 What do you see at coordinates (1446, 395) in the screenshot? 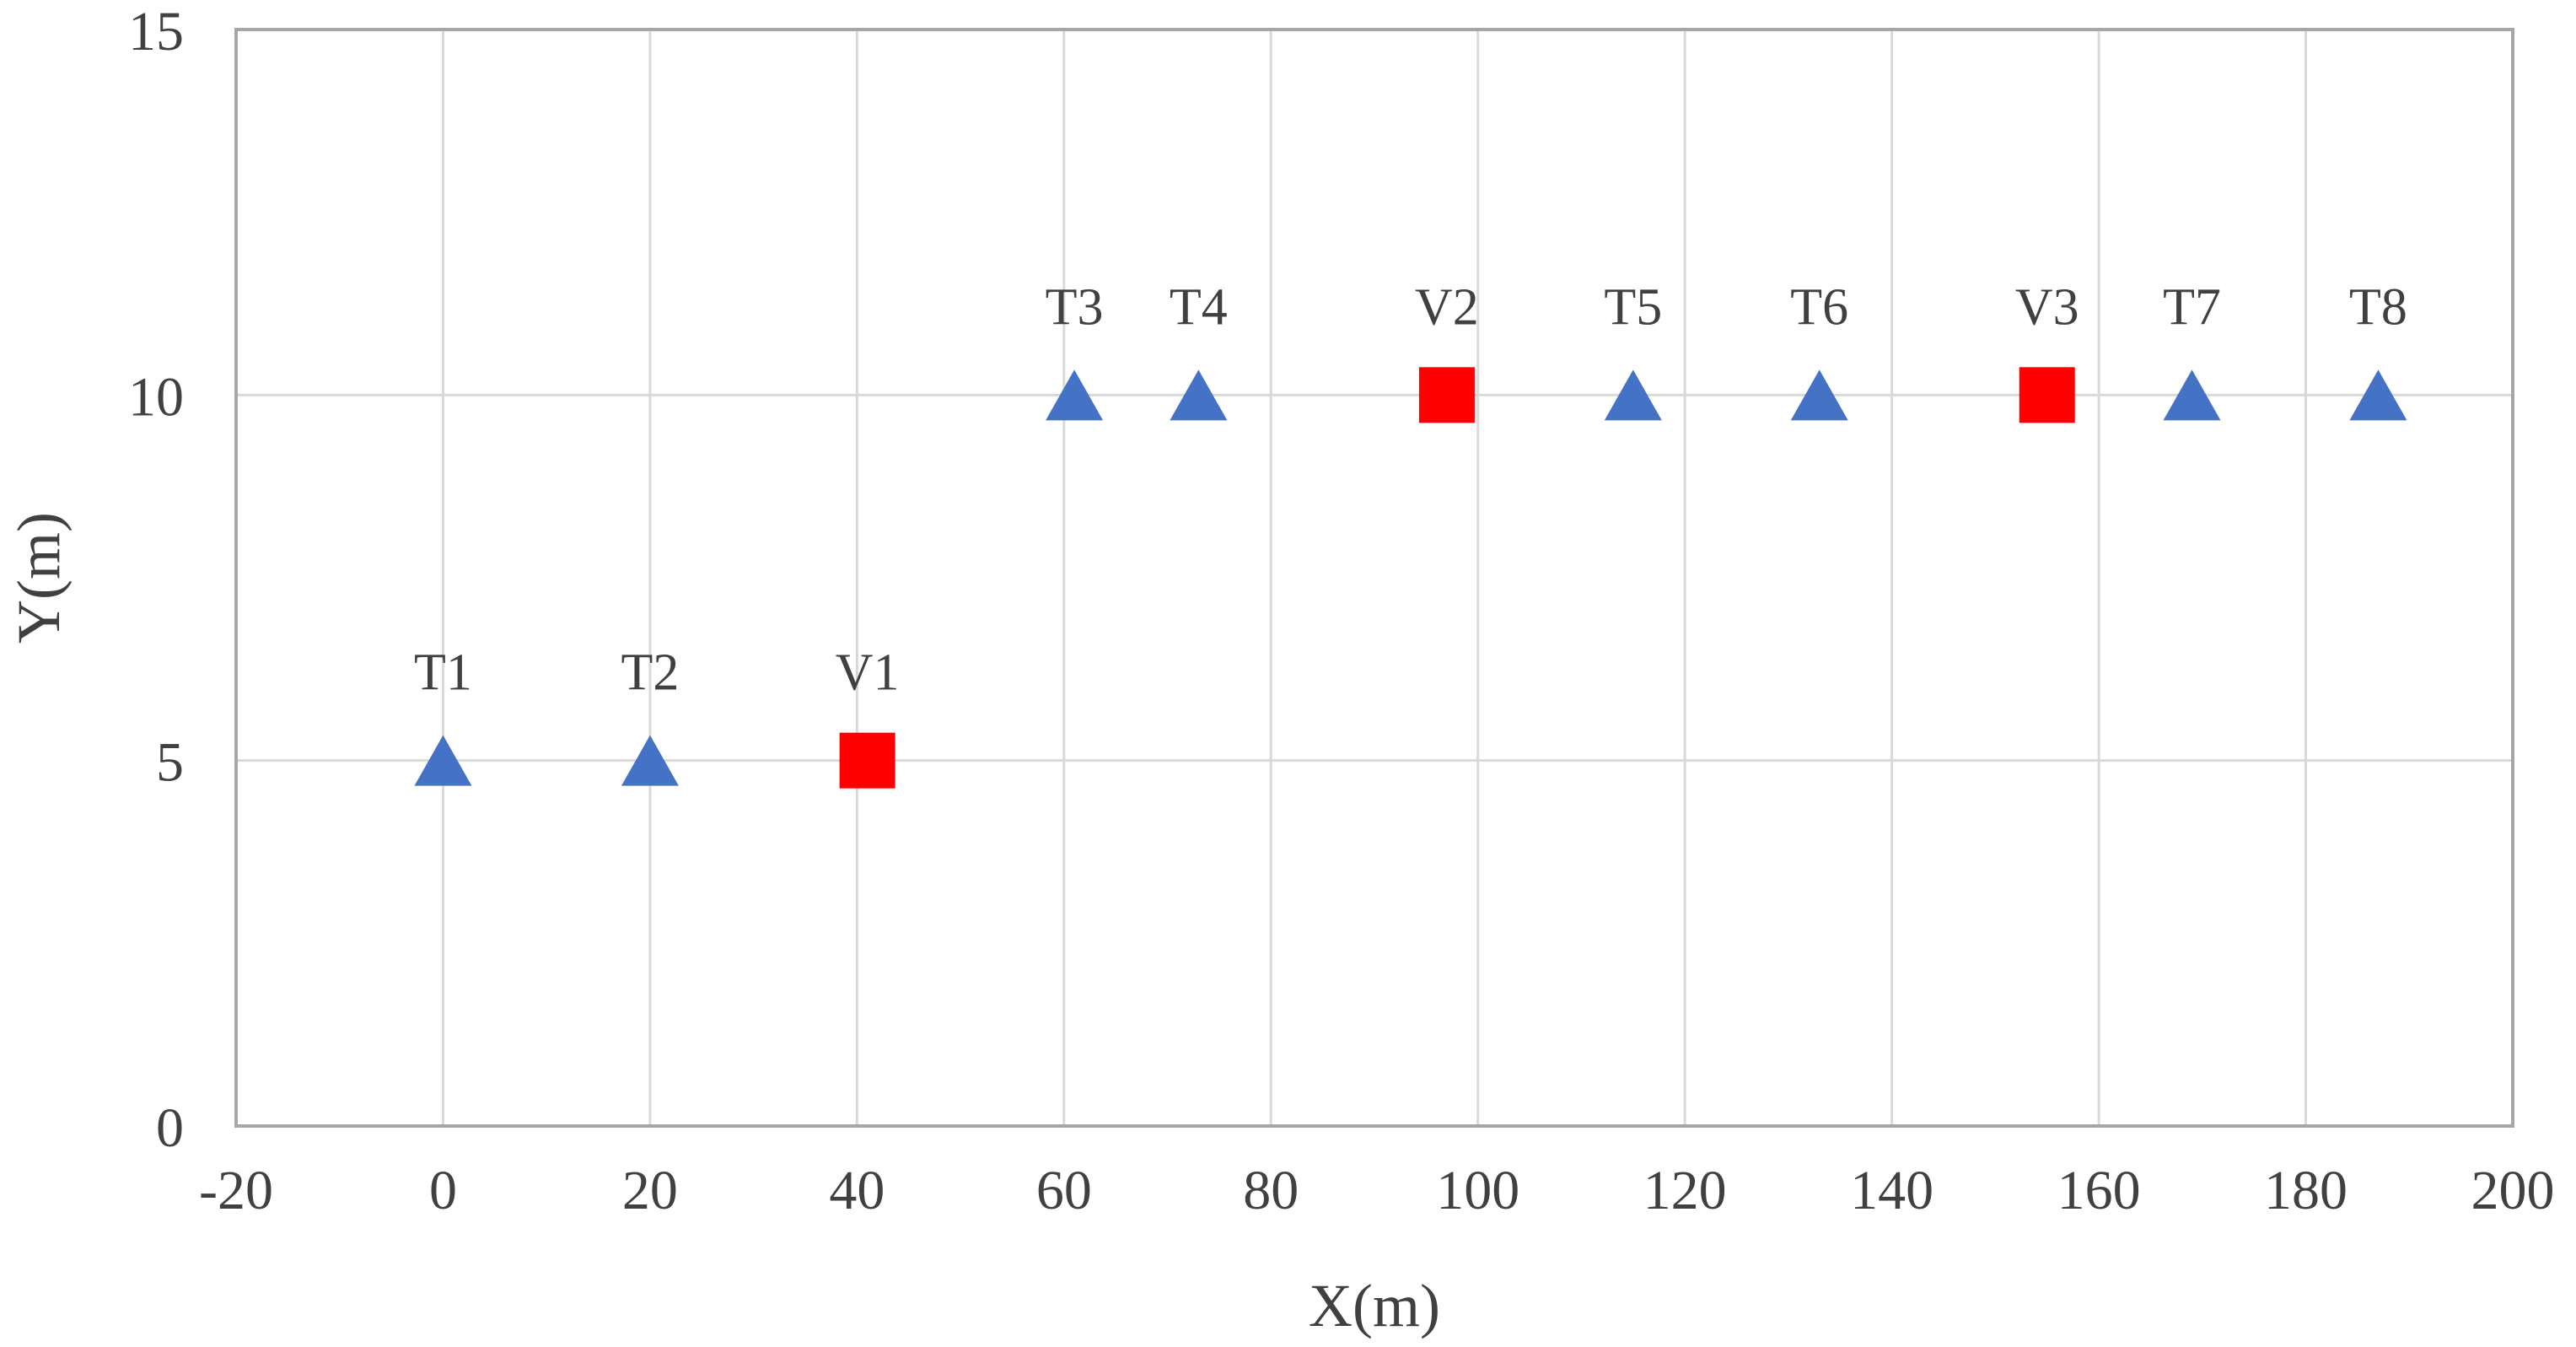
I see `marker-v2` at bounding box center [1446, 395].